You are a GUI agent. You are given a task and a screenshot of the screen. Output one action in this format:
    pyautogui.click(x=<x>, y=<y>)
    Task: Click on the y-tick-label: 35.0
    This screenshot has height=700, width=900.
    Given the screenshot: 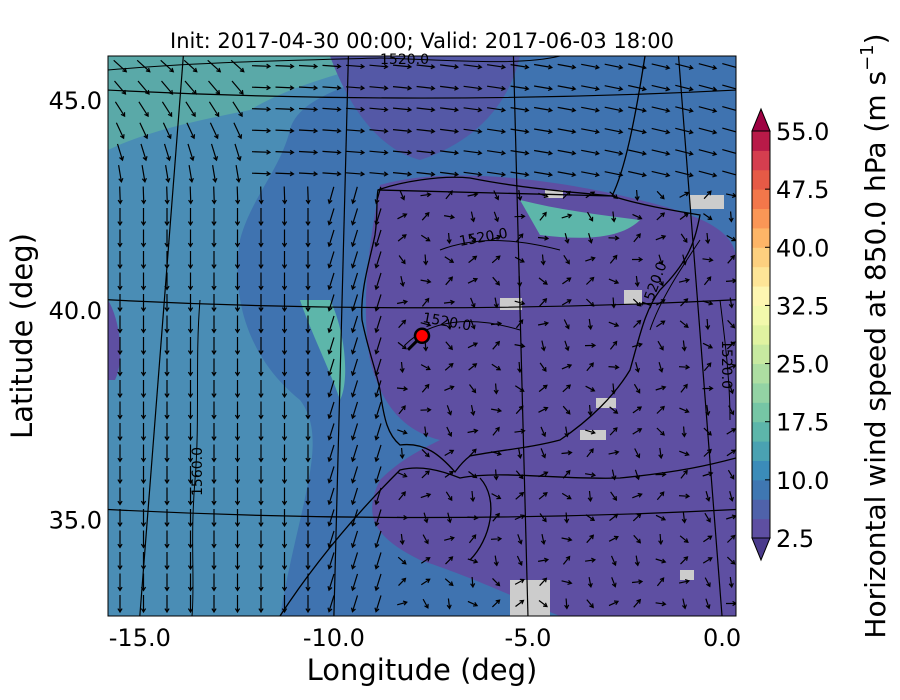 What is the action you would take?
    pyautogui.click(x=75, y=521)
    